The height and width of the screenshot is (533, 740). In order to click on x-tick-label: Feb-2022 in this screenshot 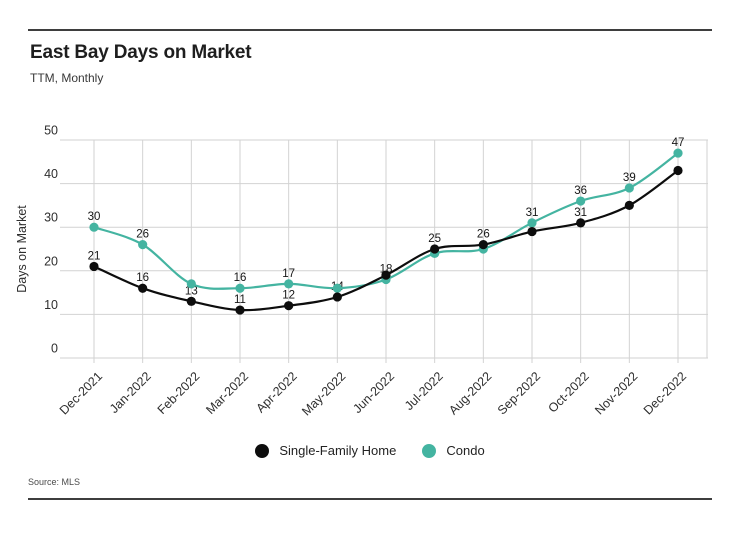, I will do `click(179, 393)`.